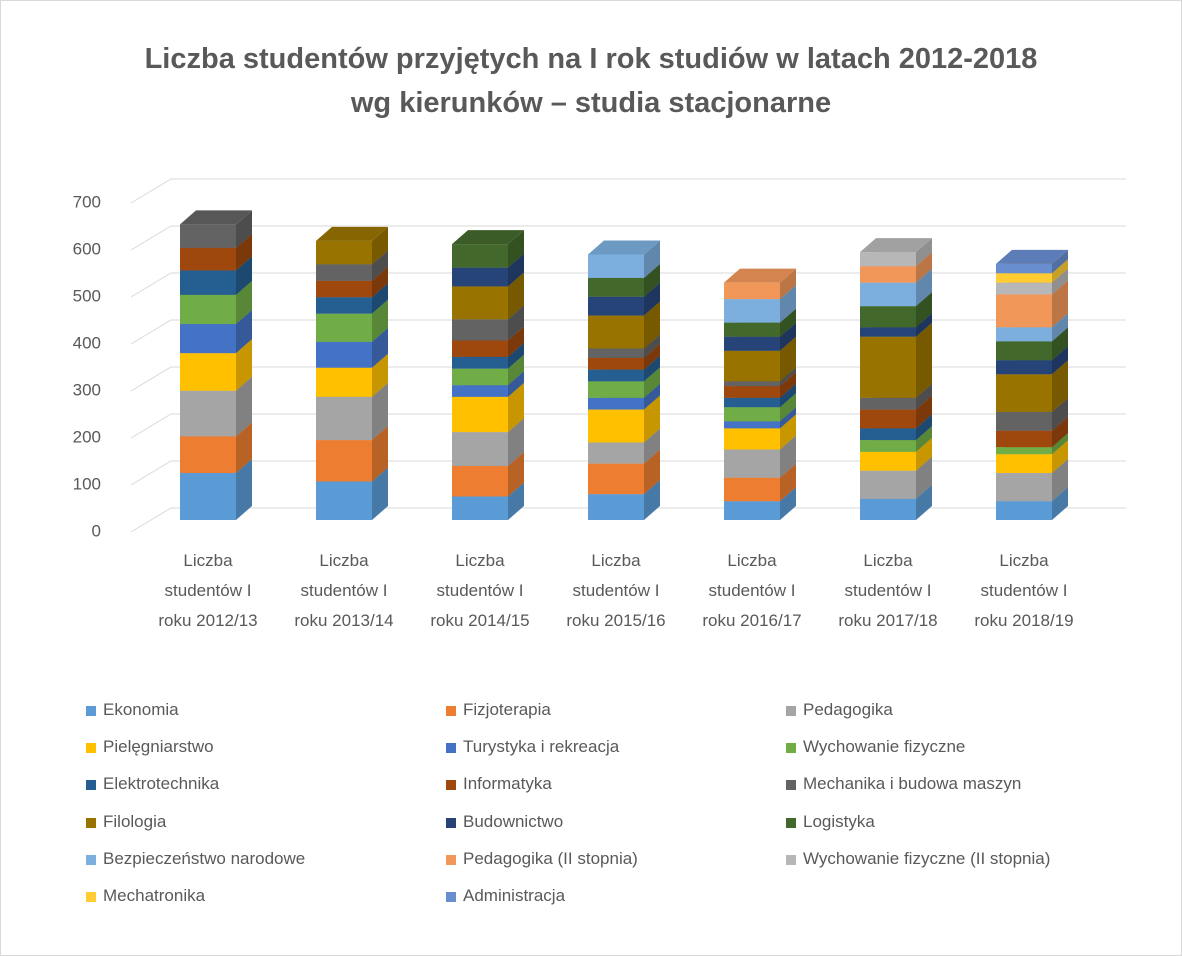  Describe the element at coordinates (884, 747) in the screenshot. I see `legend-label: Wychowanie fizyczne` at that location.